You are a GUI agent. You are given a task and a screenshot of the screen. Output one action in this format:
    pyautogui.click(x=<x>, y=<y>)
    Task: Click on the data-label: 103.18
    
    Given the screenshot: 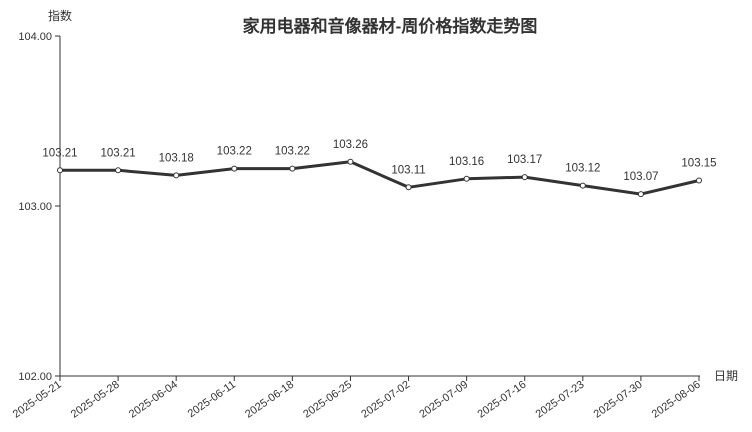 What is the action you would take?
    pyautogui.click(x=176, y=158)
    